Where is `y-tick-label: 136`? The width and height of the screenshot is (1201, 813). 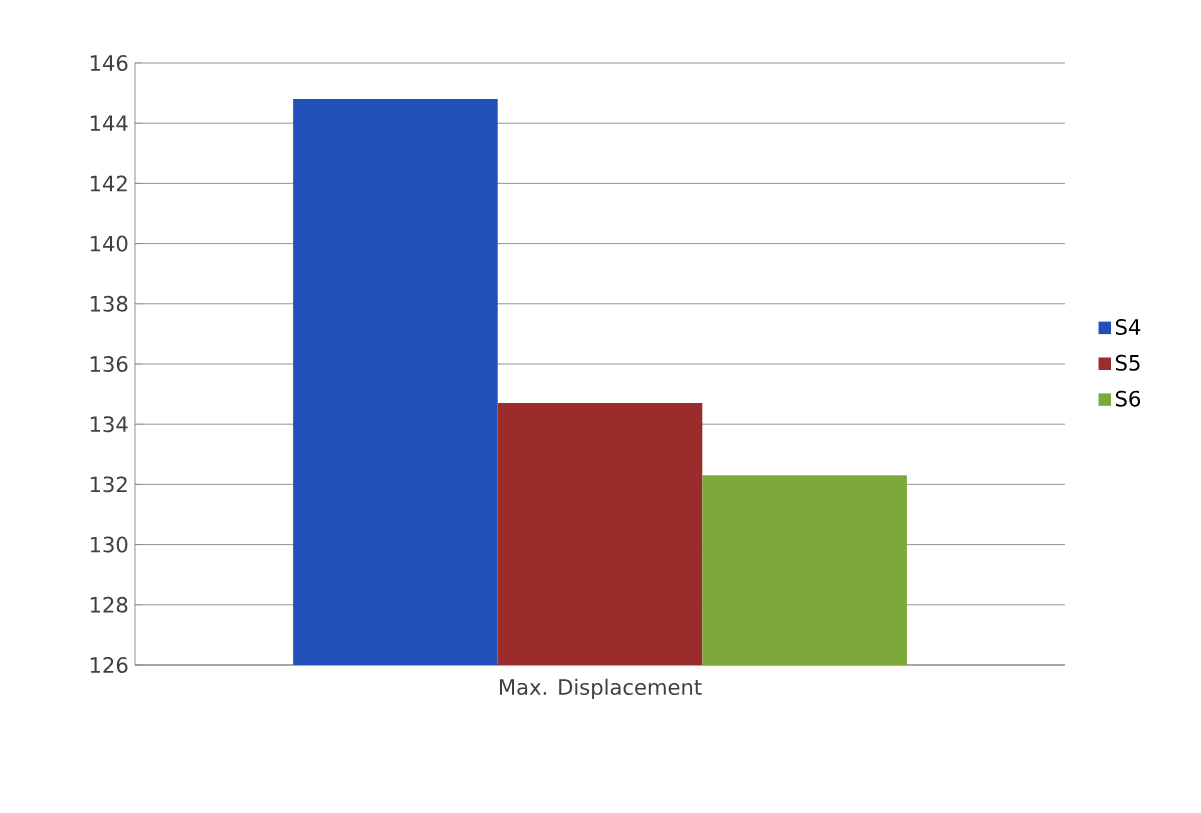 y-tick-label: 136 is located at coordinates (109, 364).